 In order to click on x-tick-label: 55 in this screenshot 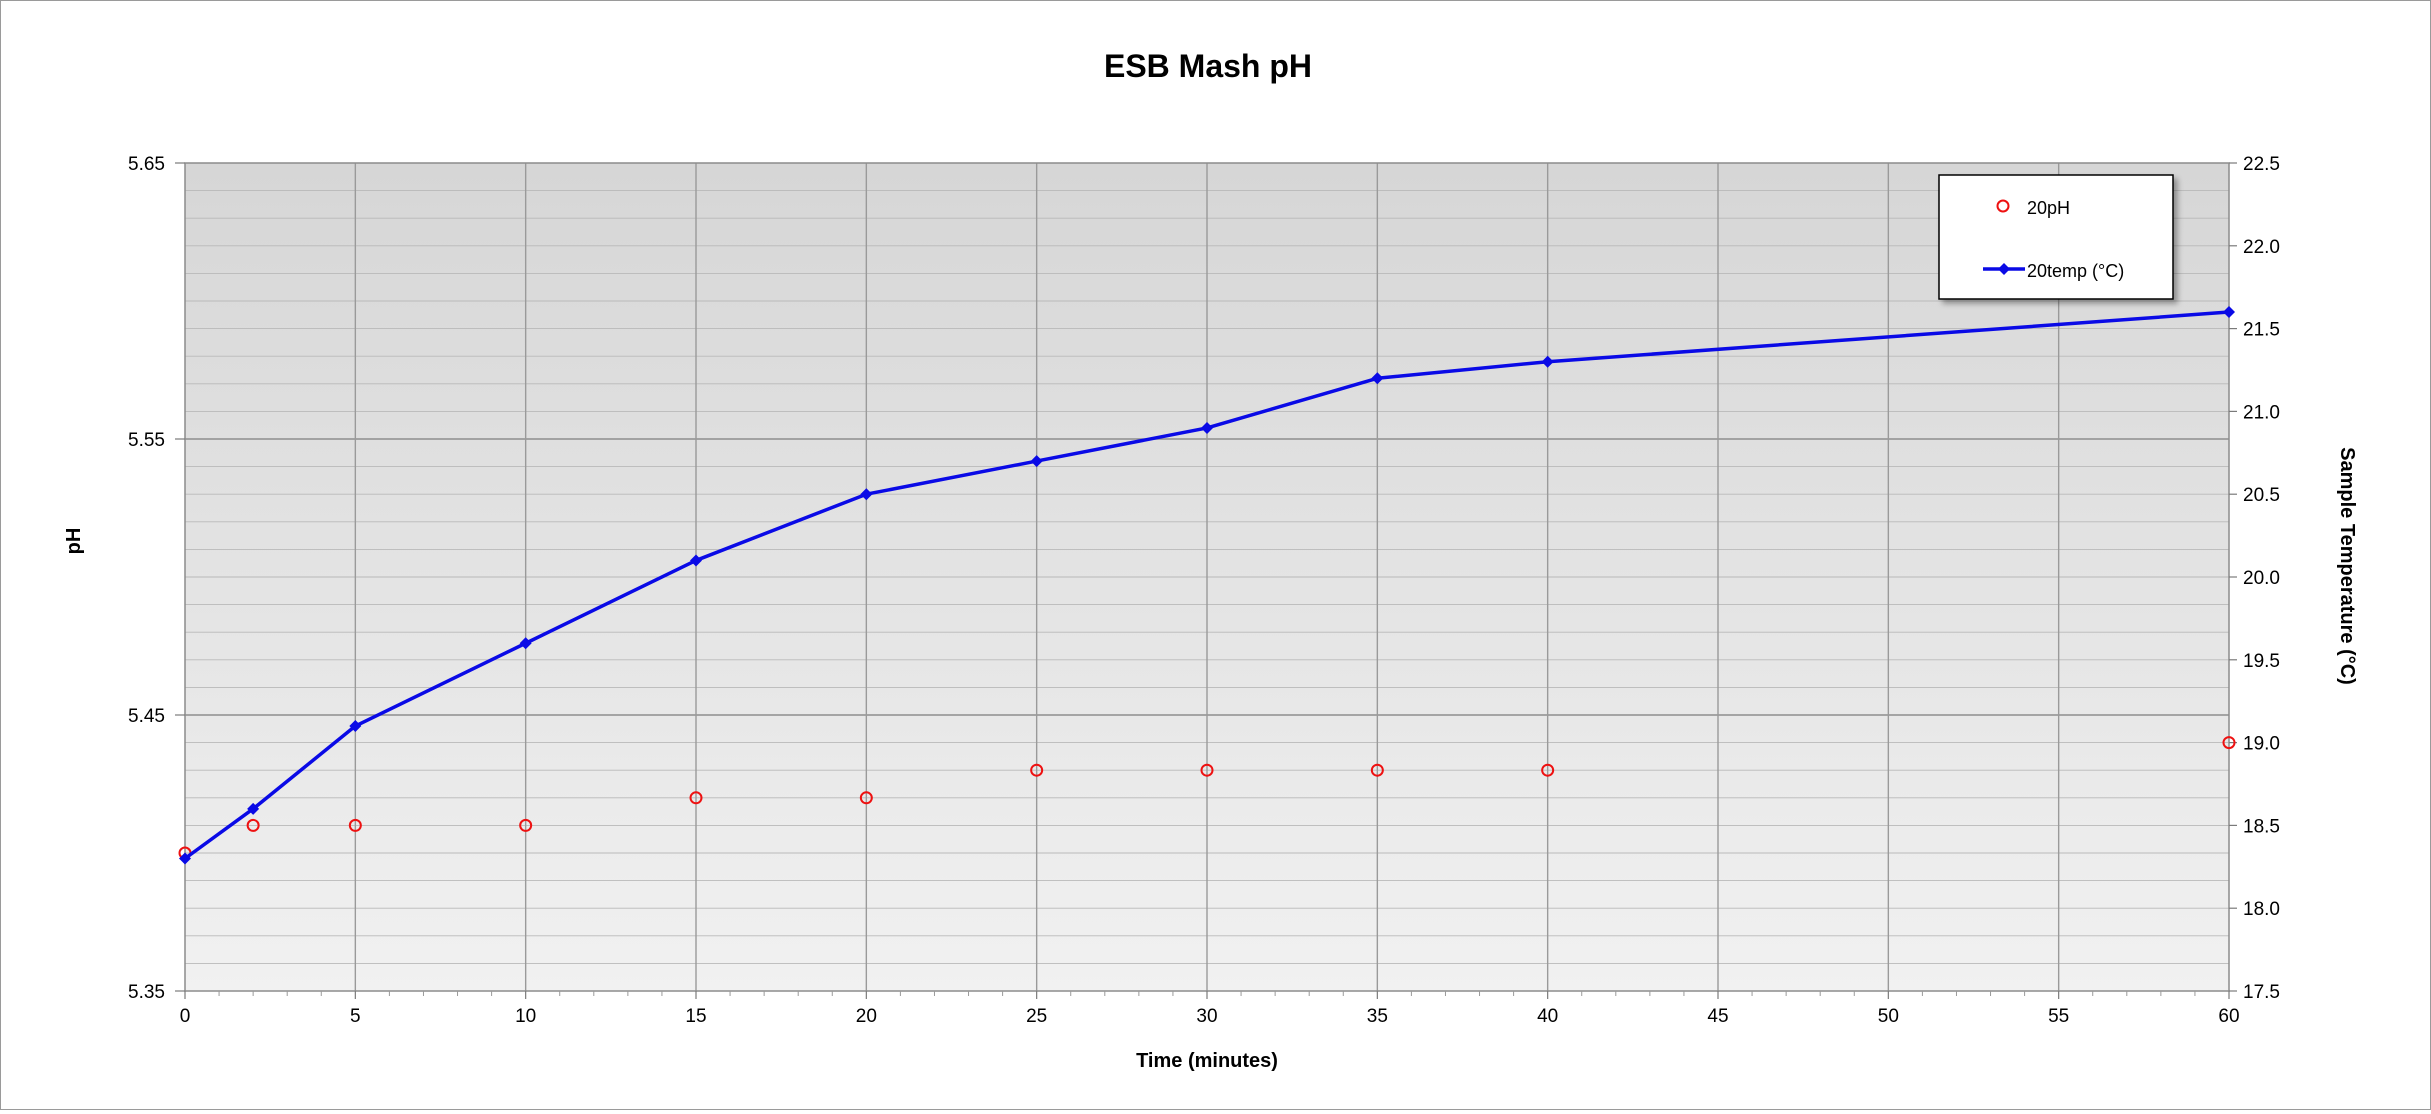, I will do `click(2058, 1016)`.